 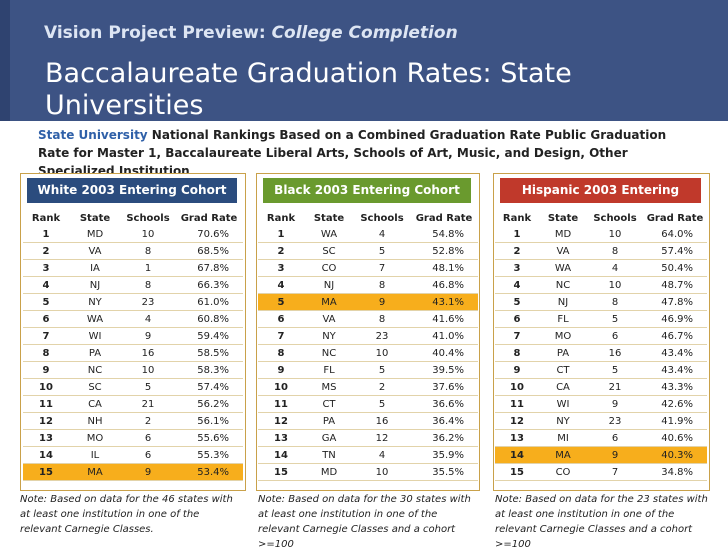 What do you see at coordinates (444, 234) in the screenshot?
I see `grad-rate-cell: 54.8%` at bounding box center [444, 234].